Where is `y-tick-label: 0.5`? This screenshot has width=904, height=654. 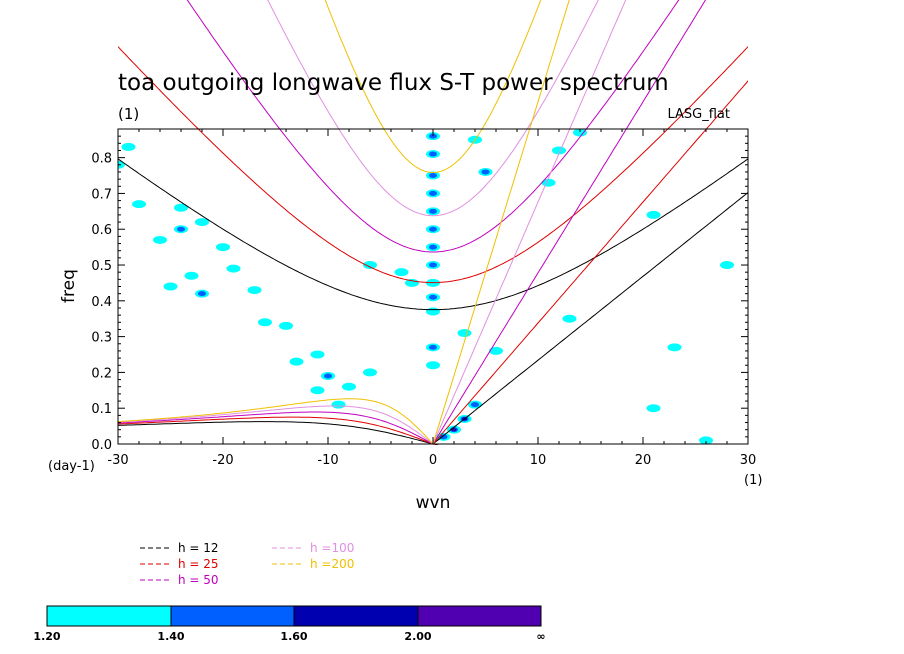
y-tick-label: 0.5 is located at coordinates (101, 266).